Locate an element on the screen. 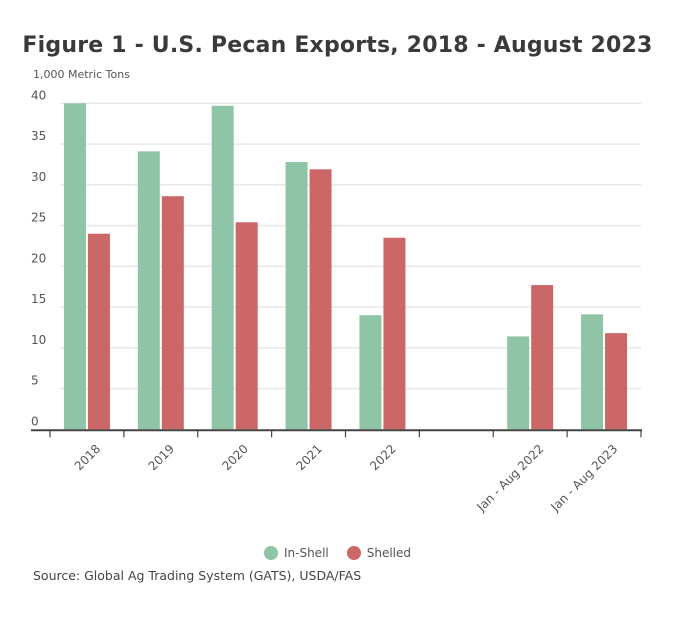 This screenshot has height=618, width=675. x-tick-label: 2019 is located at coordinates (161, 457).